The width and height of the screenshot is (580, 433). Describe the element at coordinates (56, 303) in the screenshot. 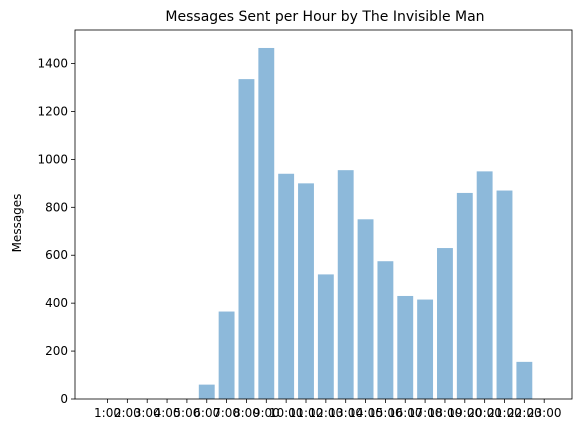

I see `y-tick-label: 400` at that location.